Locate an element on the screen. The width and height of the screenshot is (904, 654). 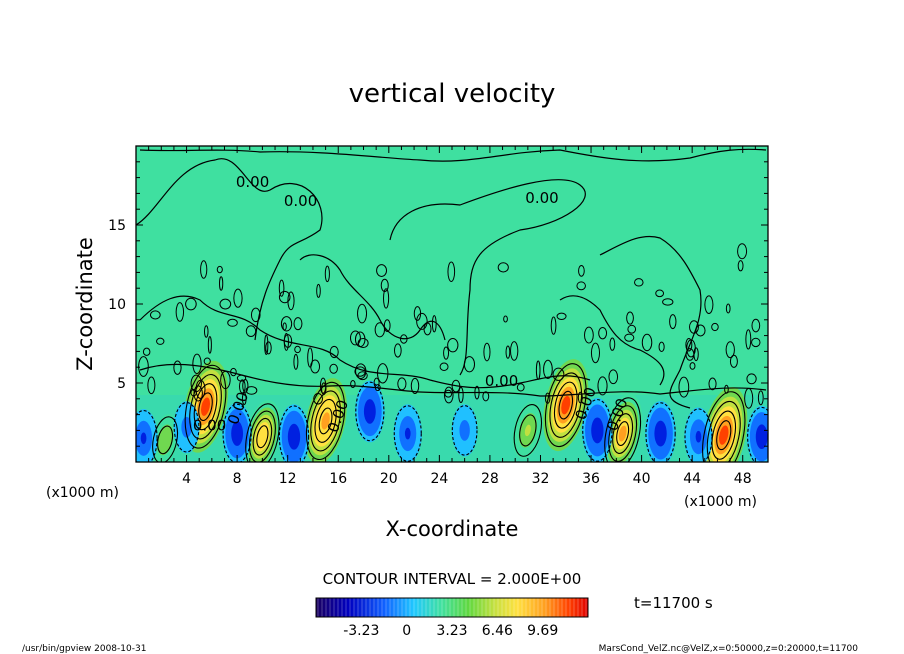
x-tick-label: 28 is located at coordinates (490, 479).